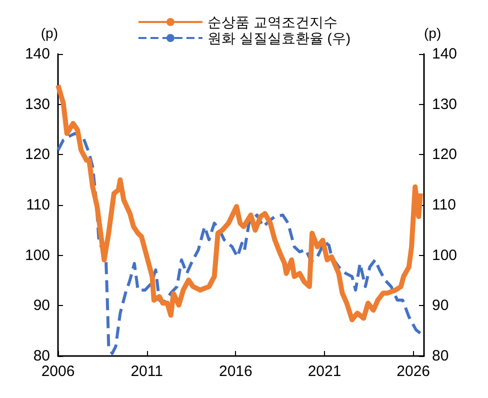 The image size is (488, 398). I want to click on y2-tick-label: 80, so click(440, 356).